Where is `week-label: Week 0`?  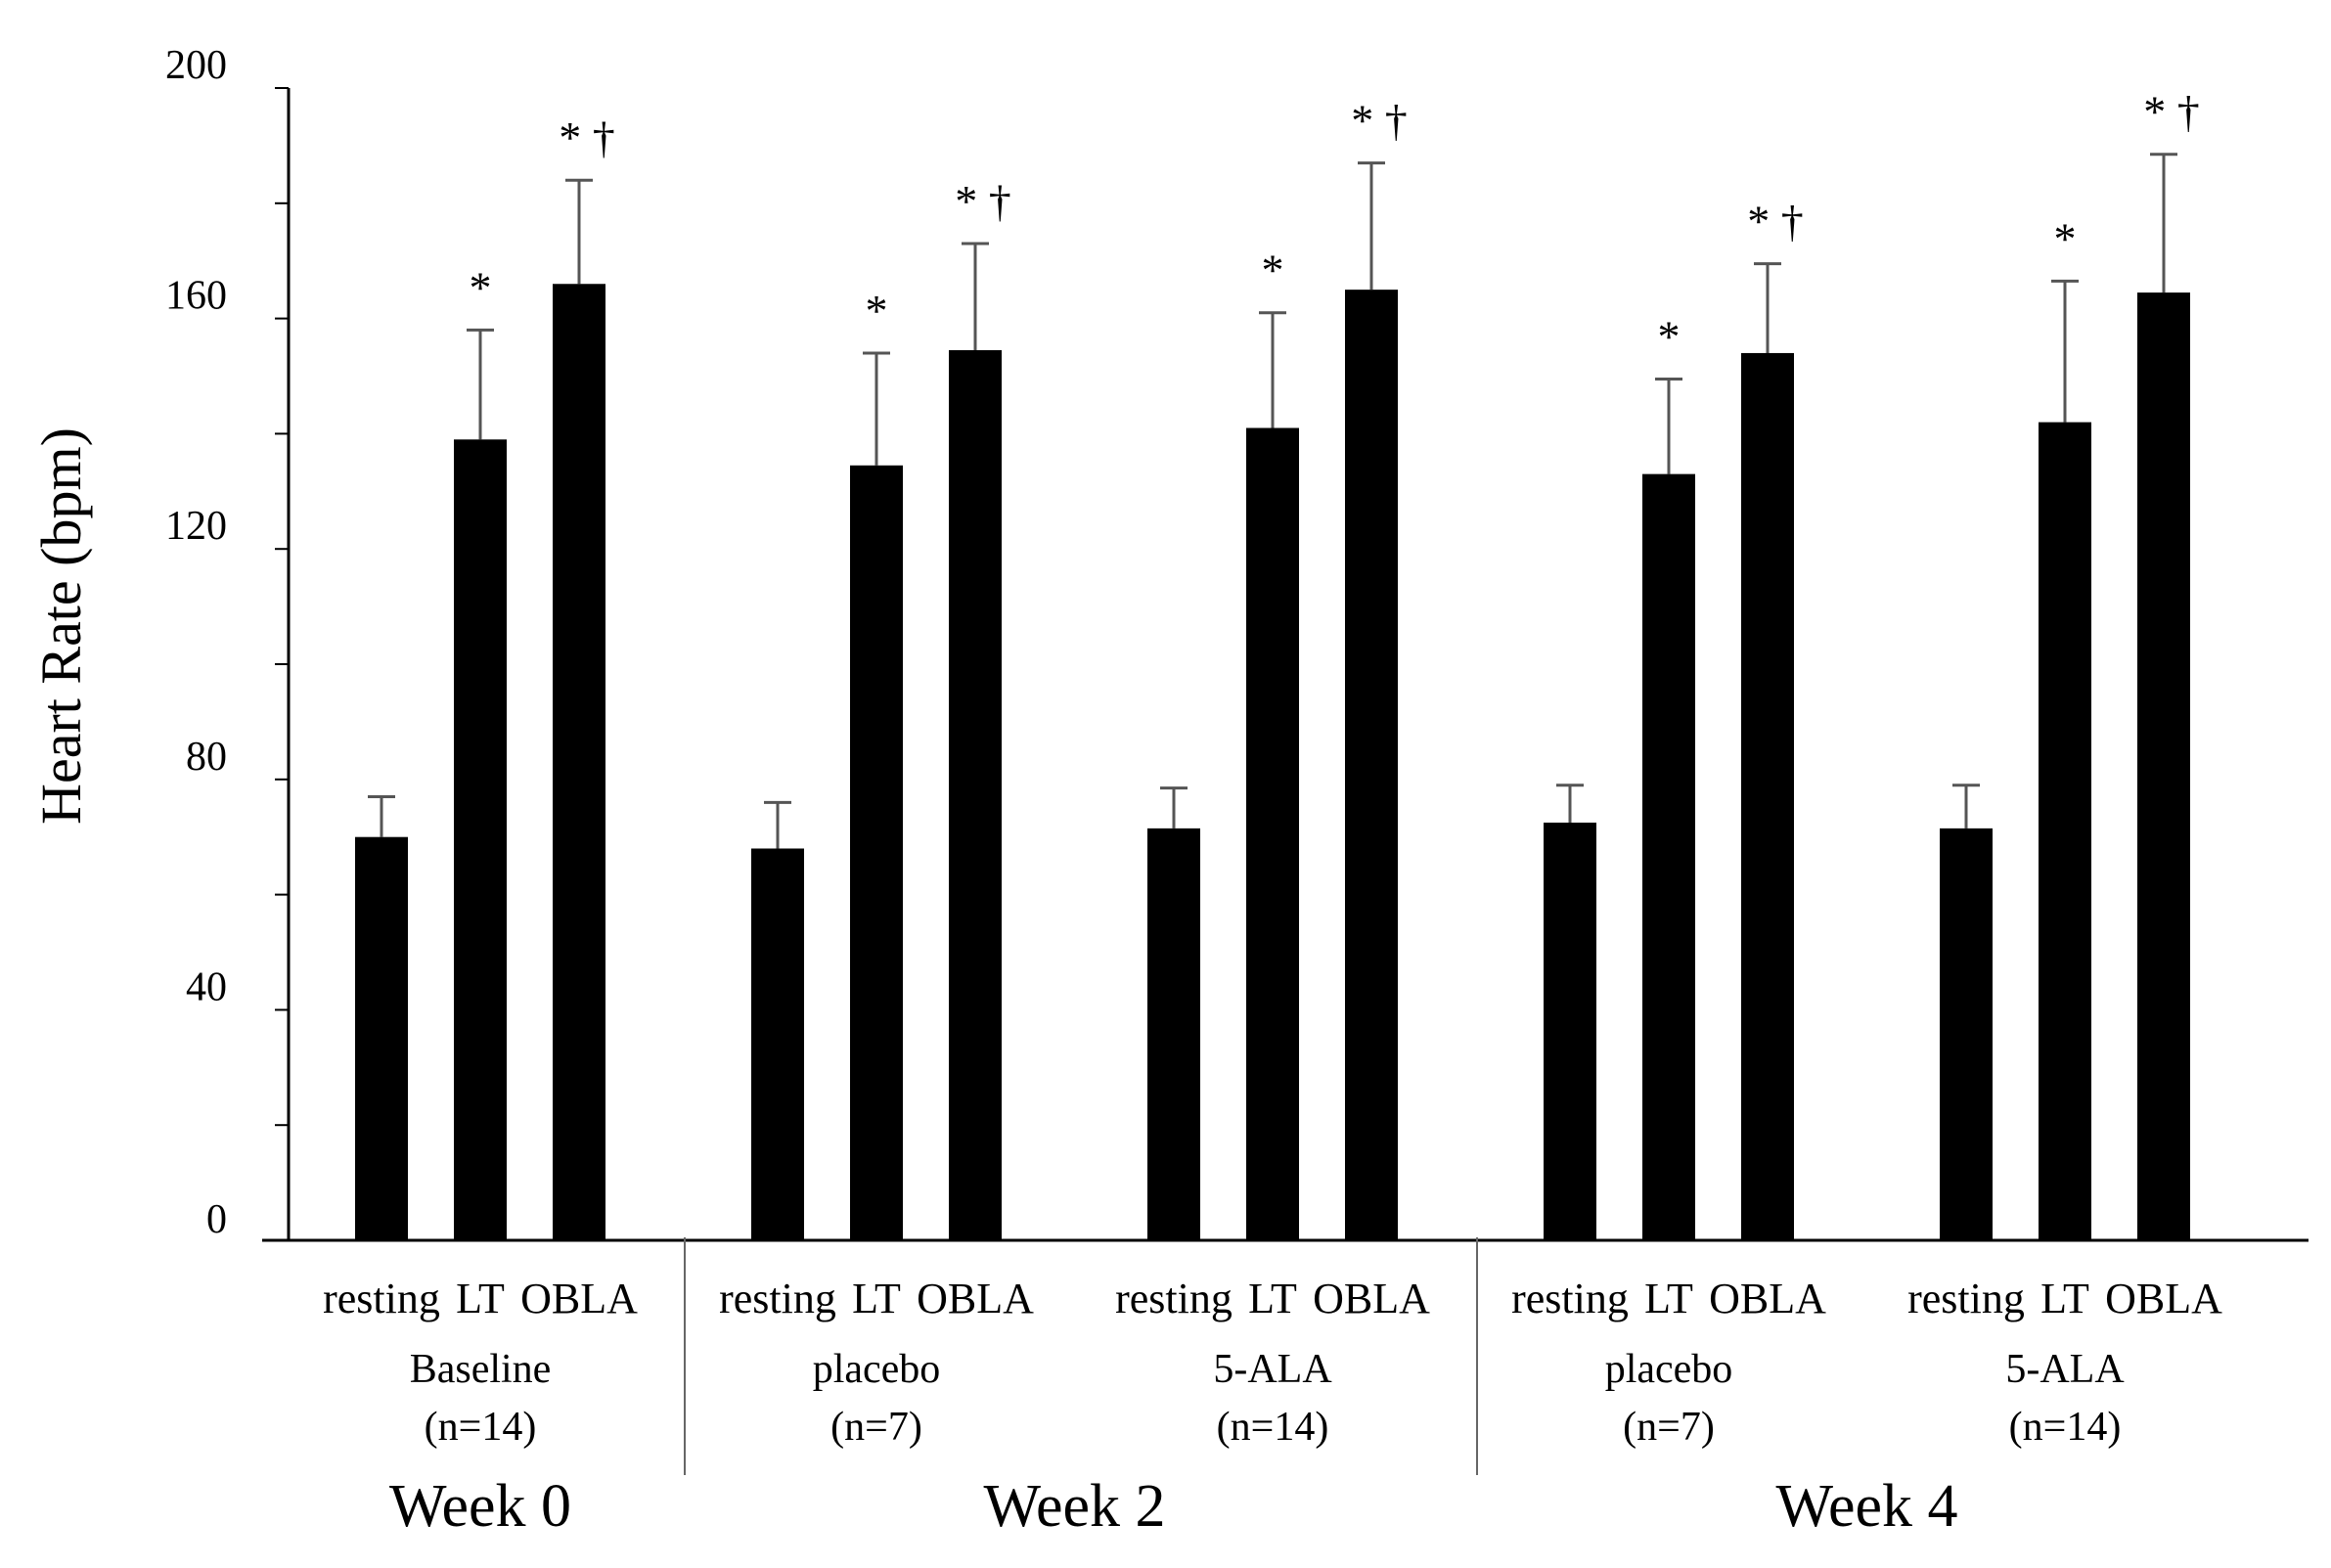
week-label: Week 0 is located at coordinates (480, 1506).